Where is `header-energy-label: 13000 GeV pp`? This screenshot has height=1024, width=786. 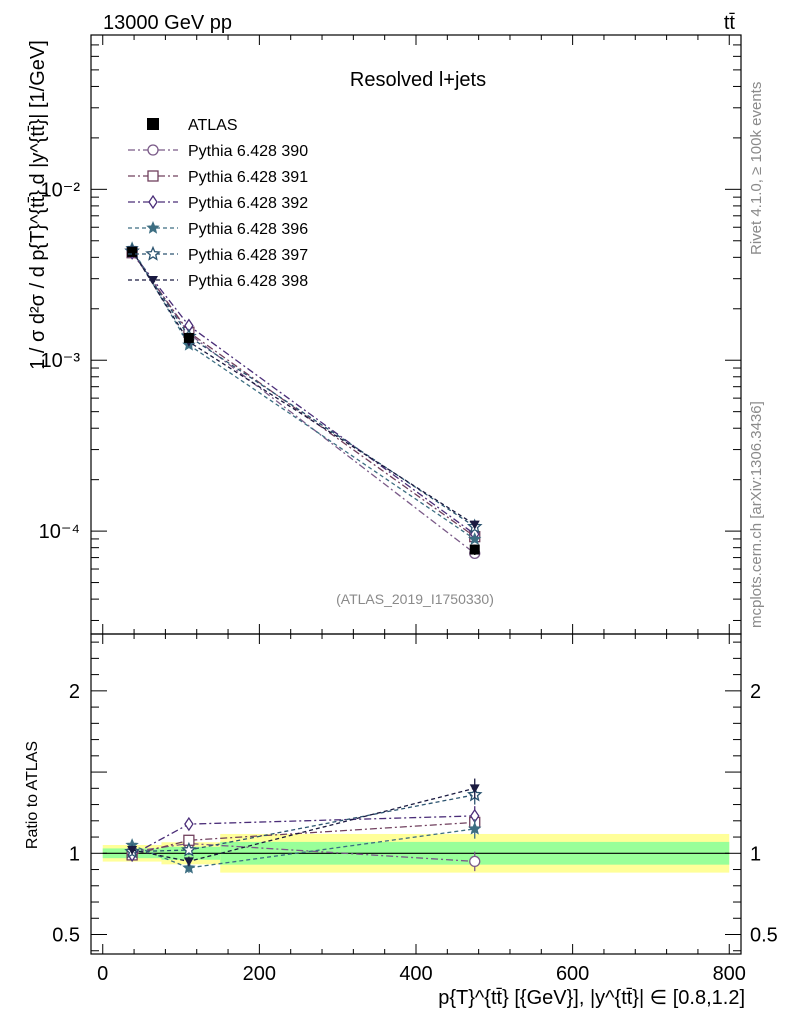
header-energy-label: 13000 GeV pp is located at coordinates (167, 23).